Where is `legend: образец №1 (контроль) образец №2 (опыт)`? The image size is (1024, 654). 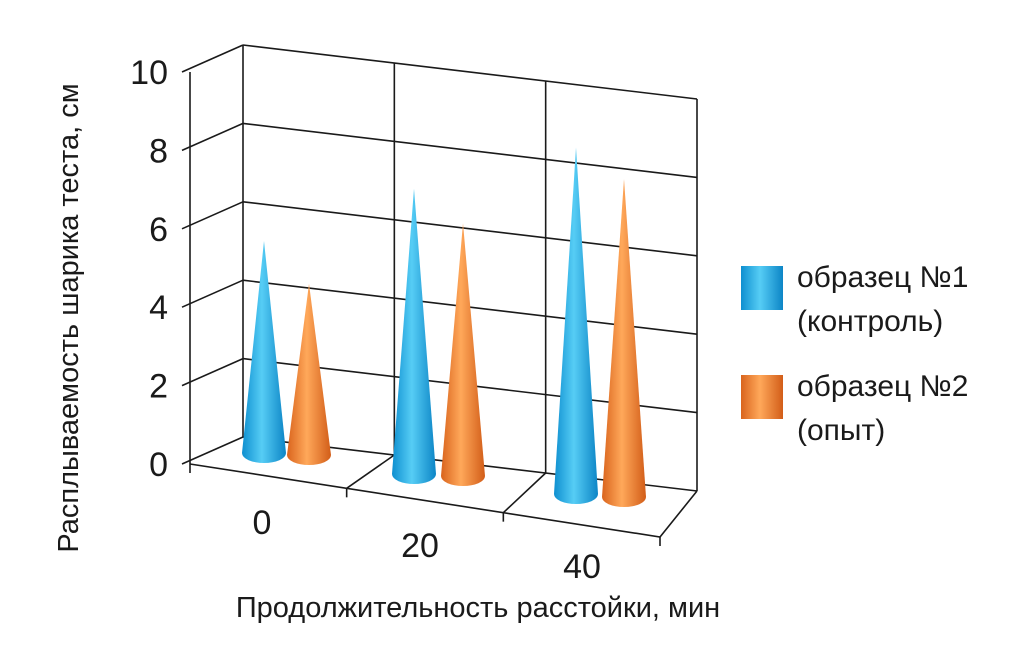
legend: образец №1 (контроль) образец №2 (опыт) is located at coordinates (854, 354).